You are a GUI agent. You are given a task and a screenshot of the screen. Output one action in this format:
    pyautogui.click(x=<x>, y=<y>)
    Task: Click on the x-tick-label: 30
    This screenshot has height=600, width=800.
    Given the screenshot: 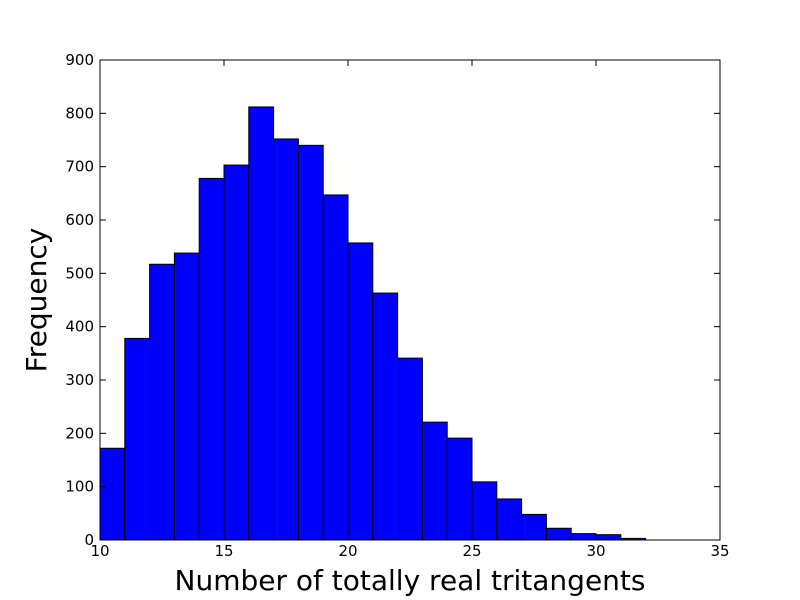 What is the action you would take?
    pyautogui.click(x=595, y=551)
    